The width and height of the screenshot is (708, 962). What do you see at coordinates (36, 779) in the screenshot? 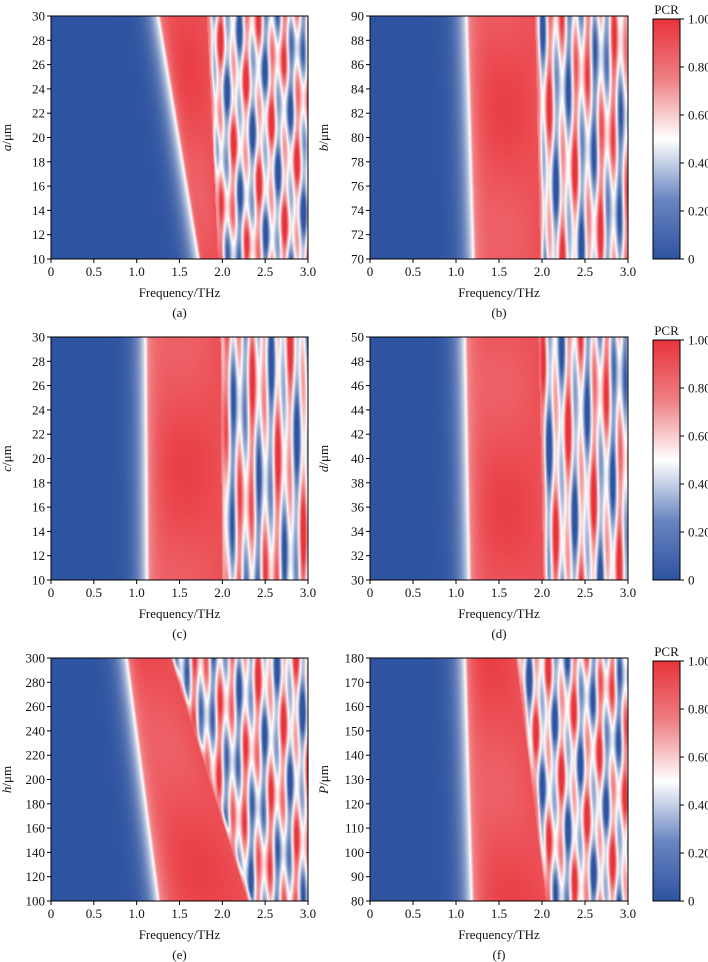
I see `y-tick-label: 200` at bounding box center [36, 779].